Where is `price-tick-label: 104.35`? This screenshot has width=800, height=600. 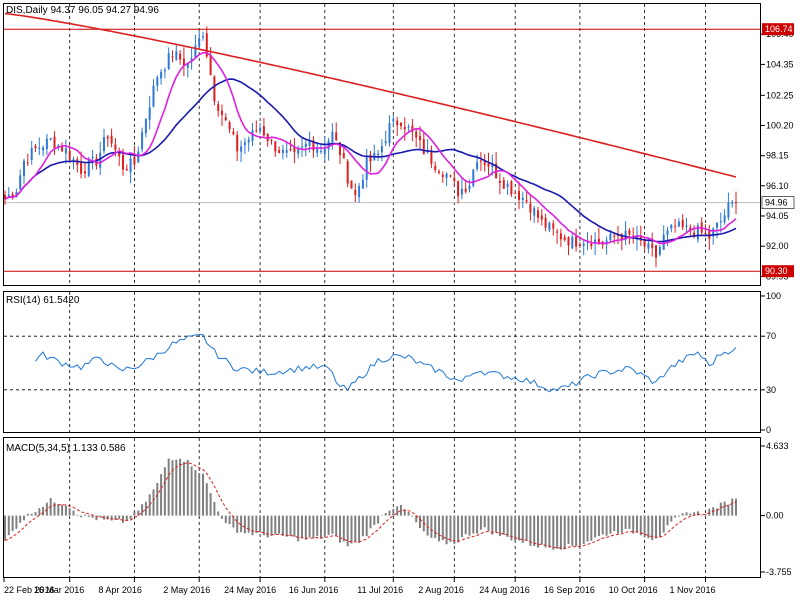
price-tick-label: 104.35 is located at coordinates (780, 64).